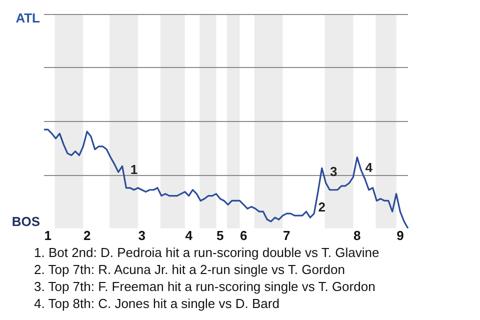  I want to click on x-tick-label: 4, so click(189, 235).